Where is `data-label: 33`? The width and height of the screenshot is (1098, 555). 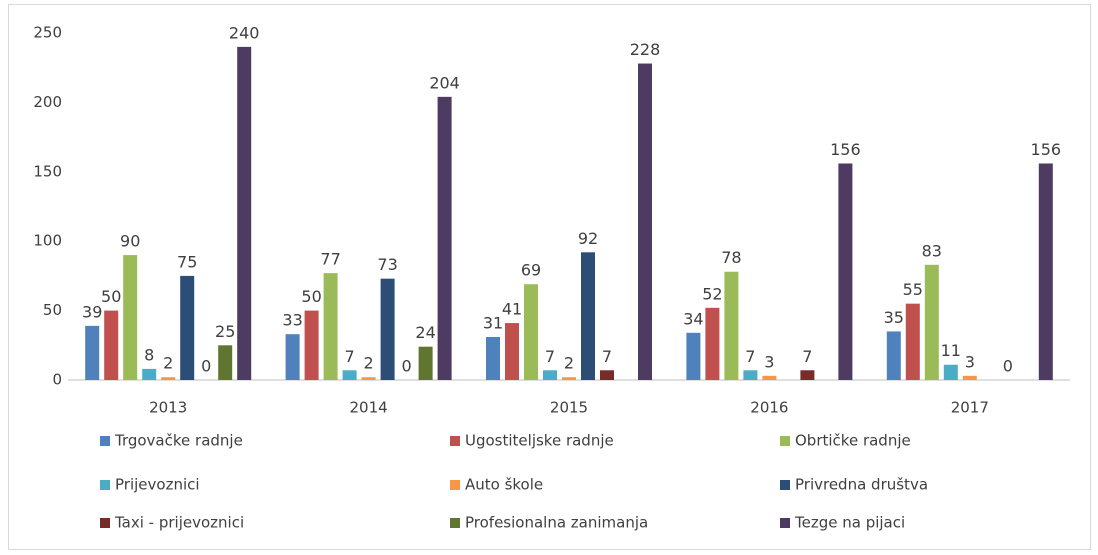 data-label: 33 is located at coordinates (292, 320).